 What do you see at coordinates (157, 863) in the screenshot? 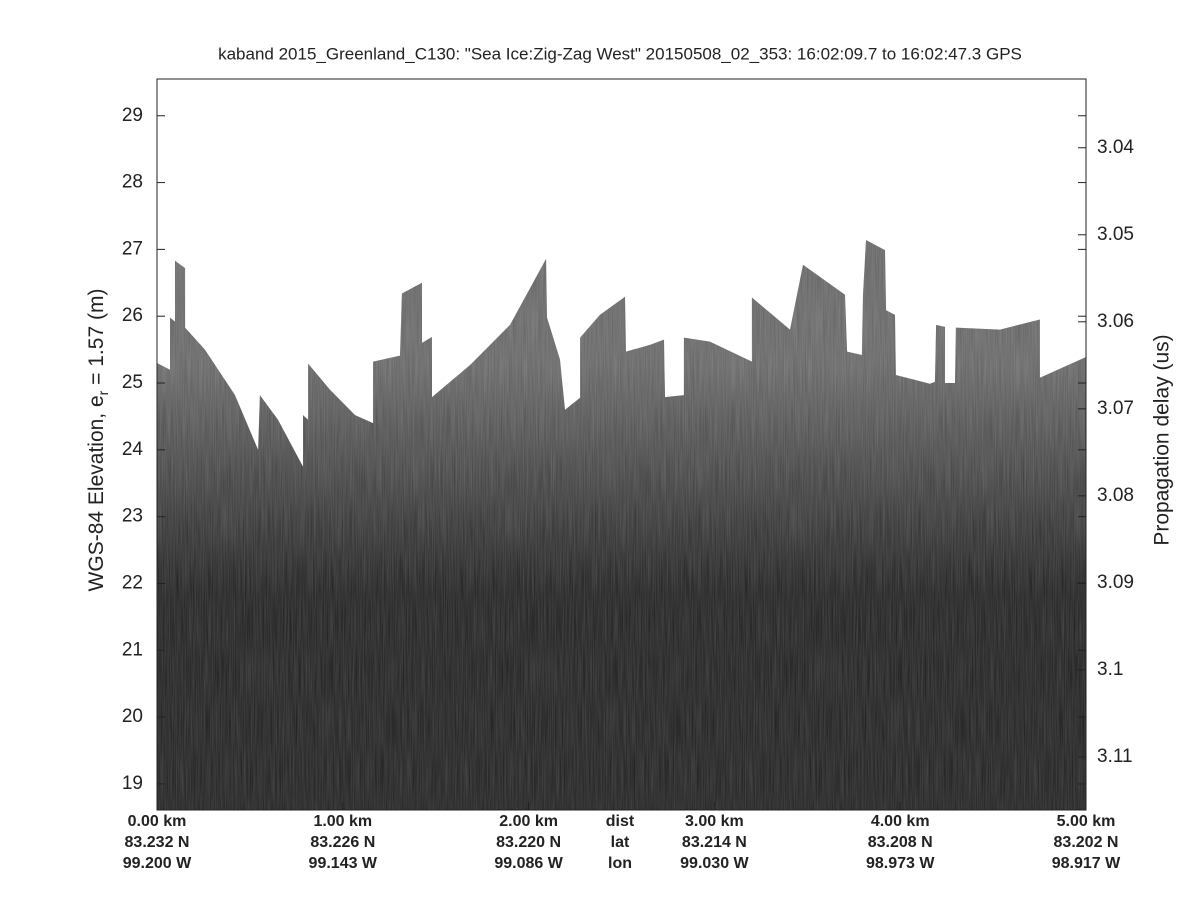
I see `lon-label: 99.200 W` at bounding box center [157, 863].